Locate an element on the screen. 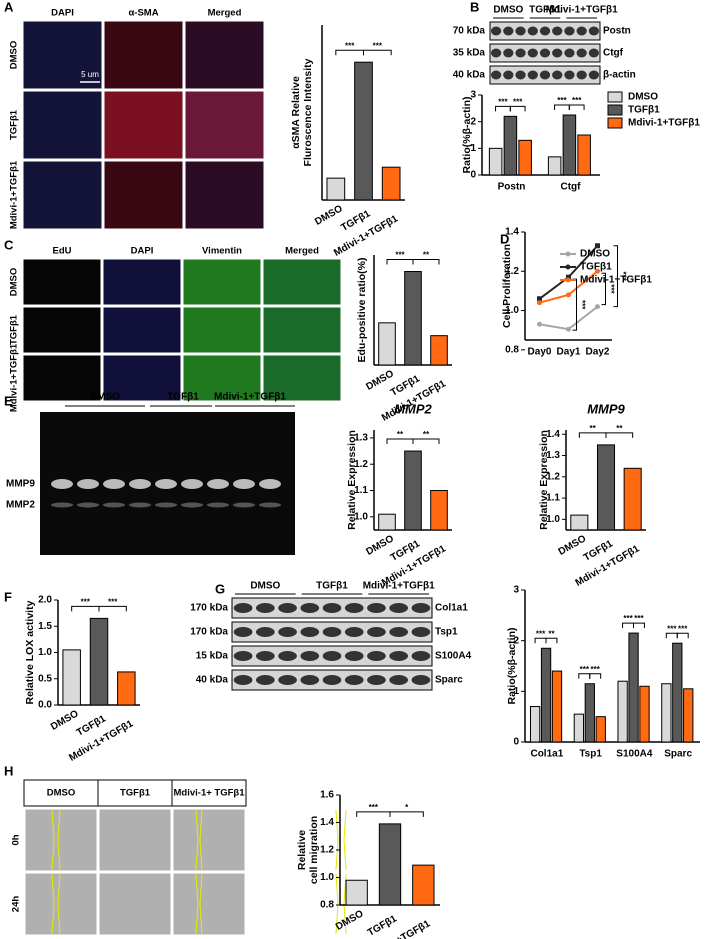 The image size is (708, 939). y-tick-label: 1.1 is located at coordinates (553, 498).